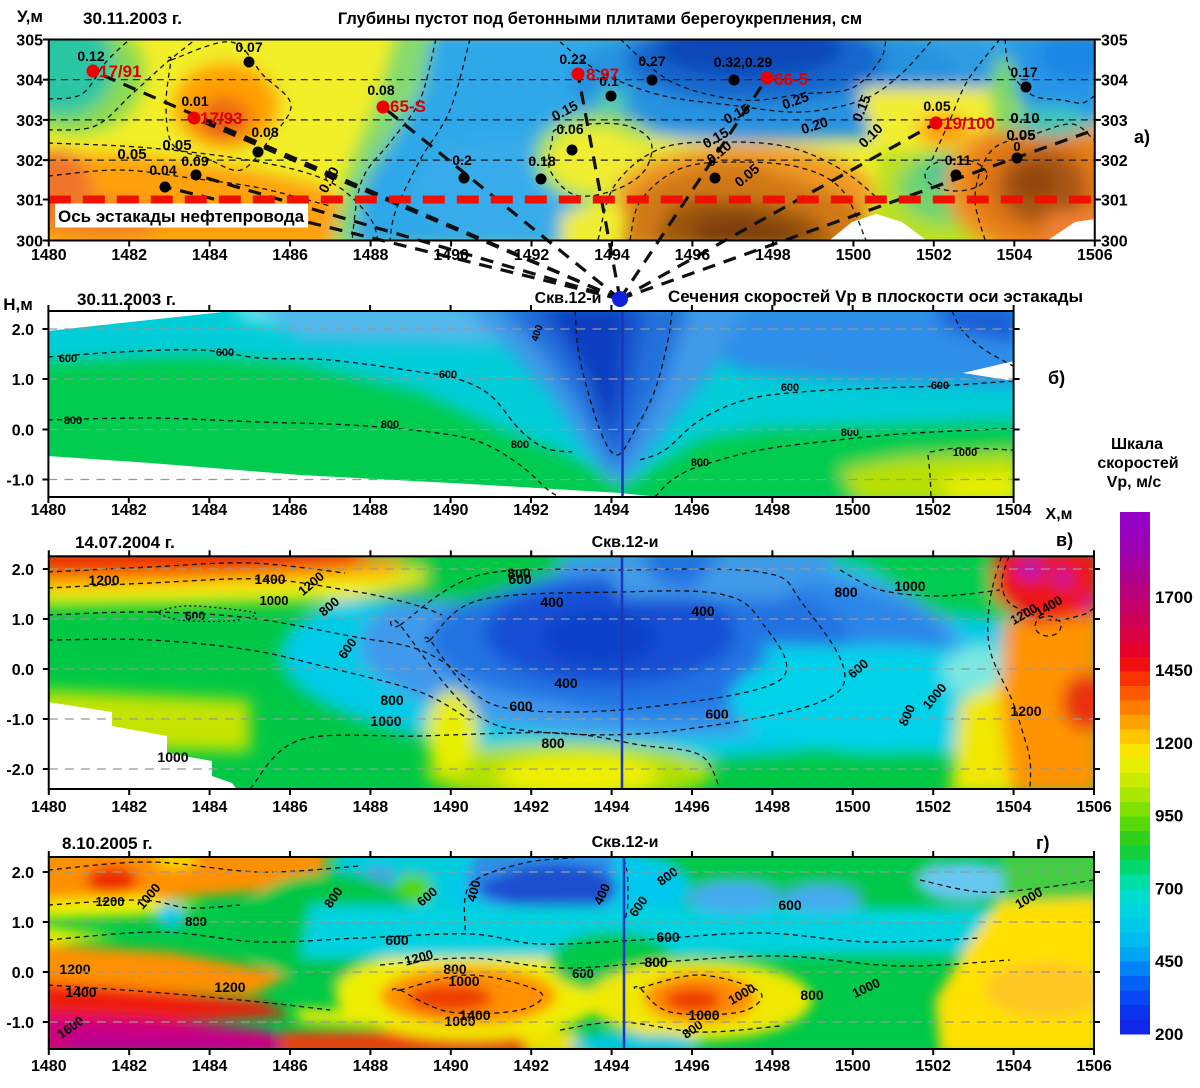 The width and height of the screenshot is (1200, 1088). I want to click on svg-text: 1450, so click(1174, 670).